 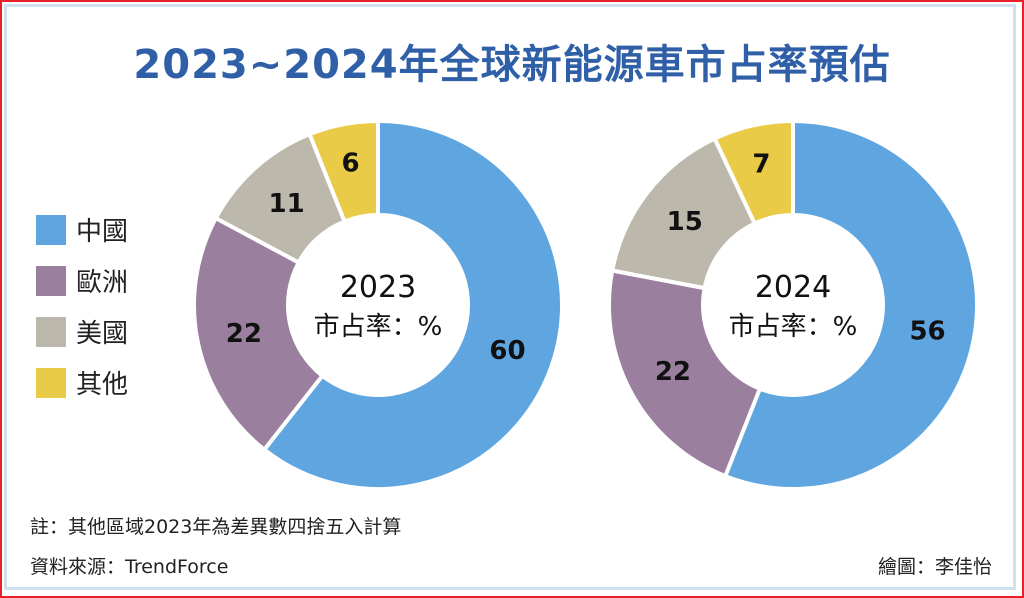 I want to click on legend-label: 美國, so click(x=102, y=334).